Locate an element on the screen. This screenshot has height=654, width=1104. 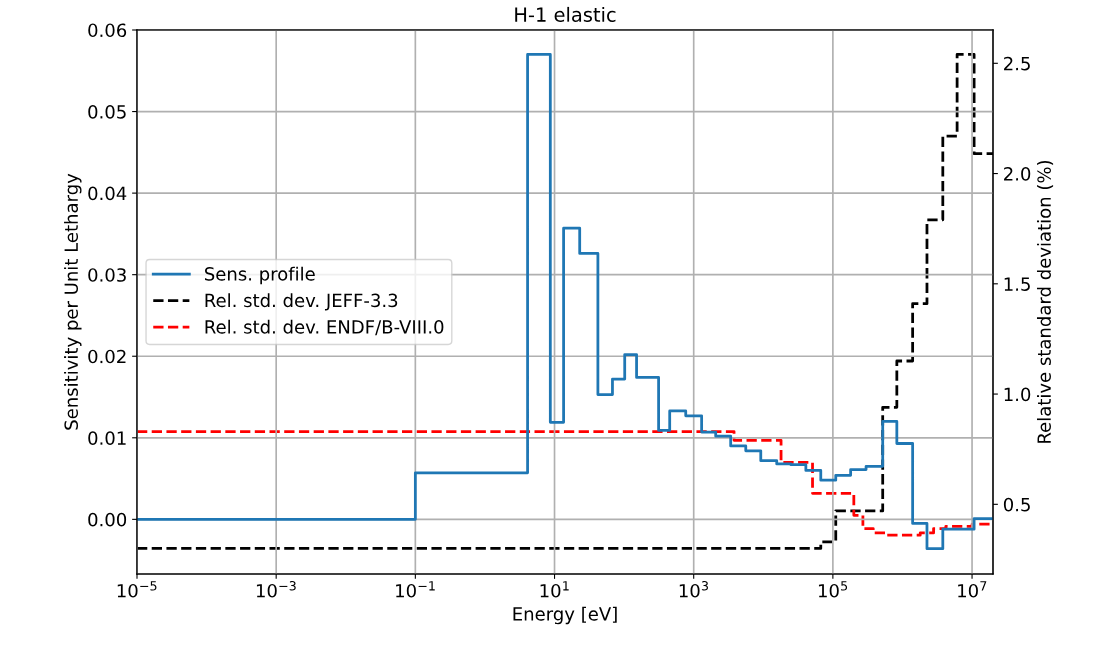
y2-tick-label: 2.0 is located at coordinates (1017, 174).